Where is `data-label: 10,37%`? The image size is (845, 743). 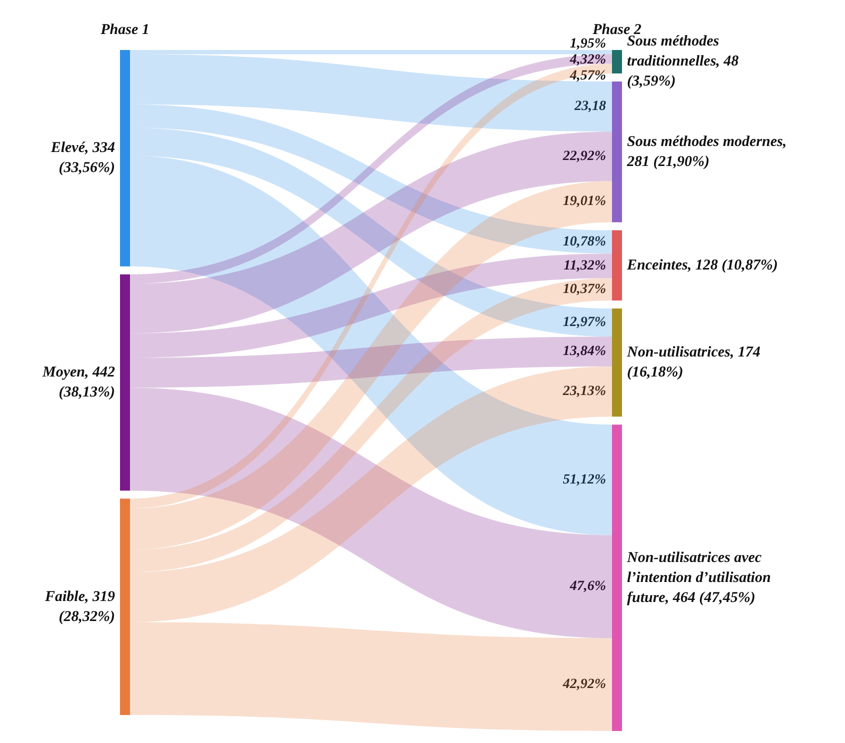 data-label: 10,37% is located at coordinates (584, 289).